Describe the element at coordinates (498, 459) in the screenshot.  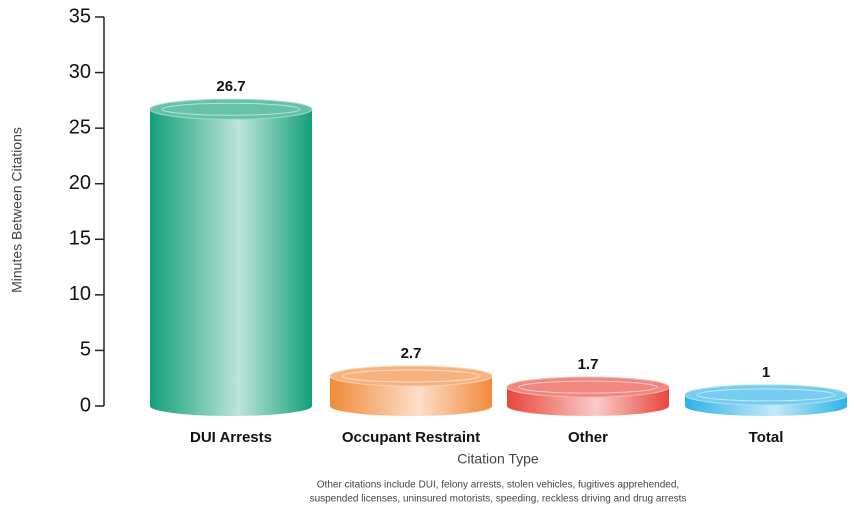
I see `x-axis-label: Citation Type` at that location.